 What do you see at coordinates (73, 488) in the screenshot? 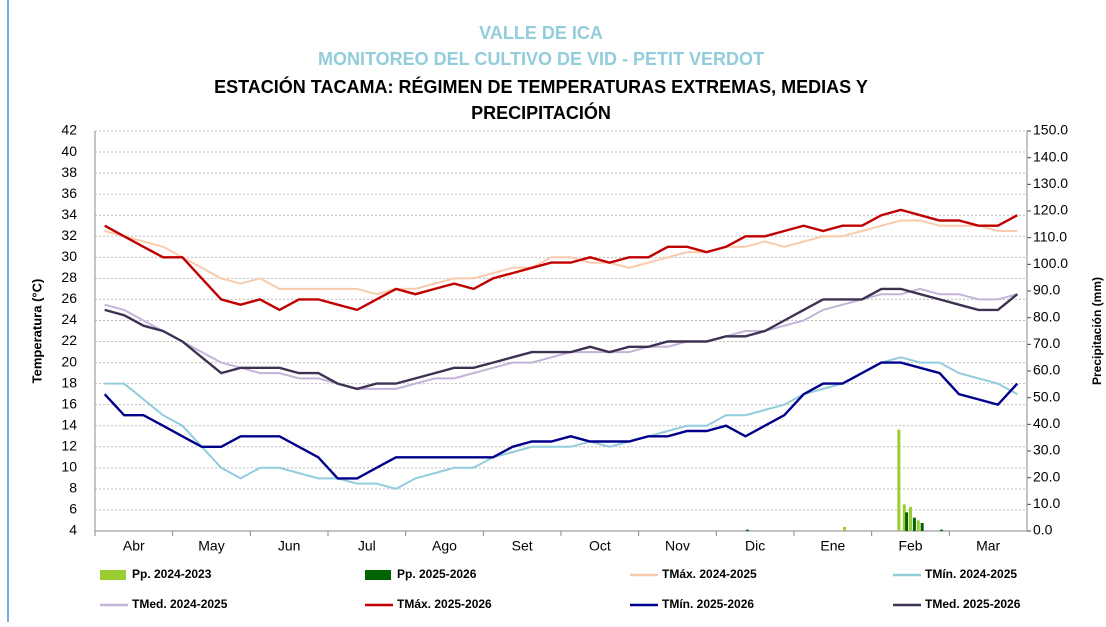
I see `y-tick-label: 8` at bounding box center [73, 488].